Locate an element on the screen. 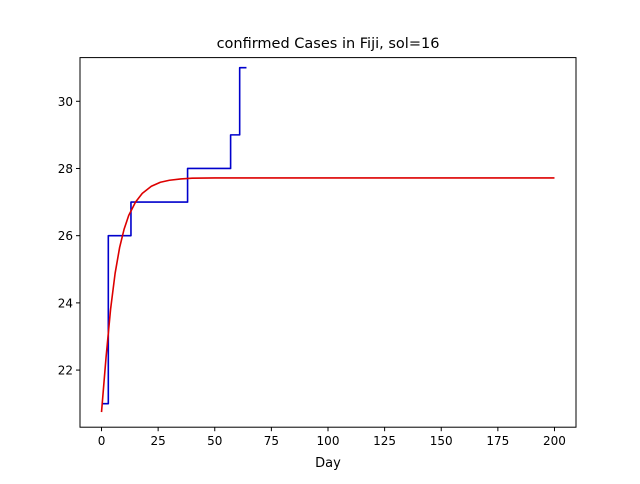 This screenshot has width=640, height=484. y-tick-label: 30 is located at coordinates (65, 102).